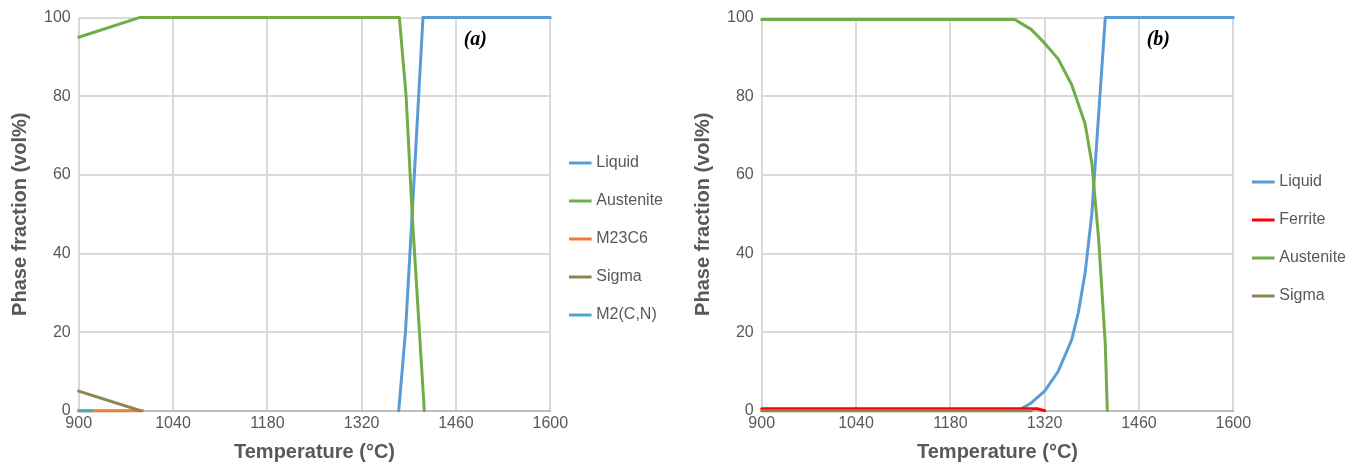 Image resolution: width=1367 pixels, height=472 pixels. What do you see at coordinates (626, 314) in the screenshot?
I see `legend-label: M2(C,N)` at bounding box center [626, 314].